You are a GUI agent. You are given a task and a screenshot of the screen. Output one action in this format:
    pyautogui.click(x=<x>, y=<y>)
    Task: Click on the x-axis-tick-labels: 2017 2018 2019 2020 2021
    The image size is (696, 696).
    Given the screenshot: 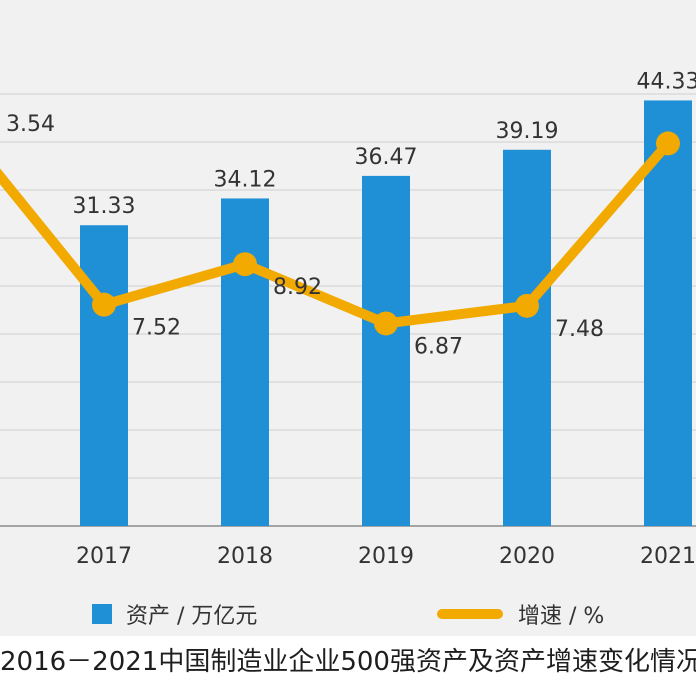 What is the action you would take?
    pyautogui.click(x=386, y=556)
    